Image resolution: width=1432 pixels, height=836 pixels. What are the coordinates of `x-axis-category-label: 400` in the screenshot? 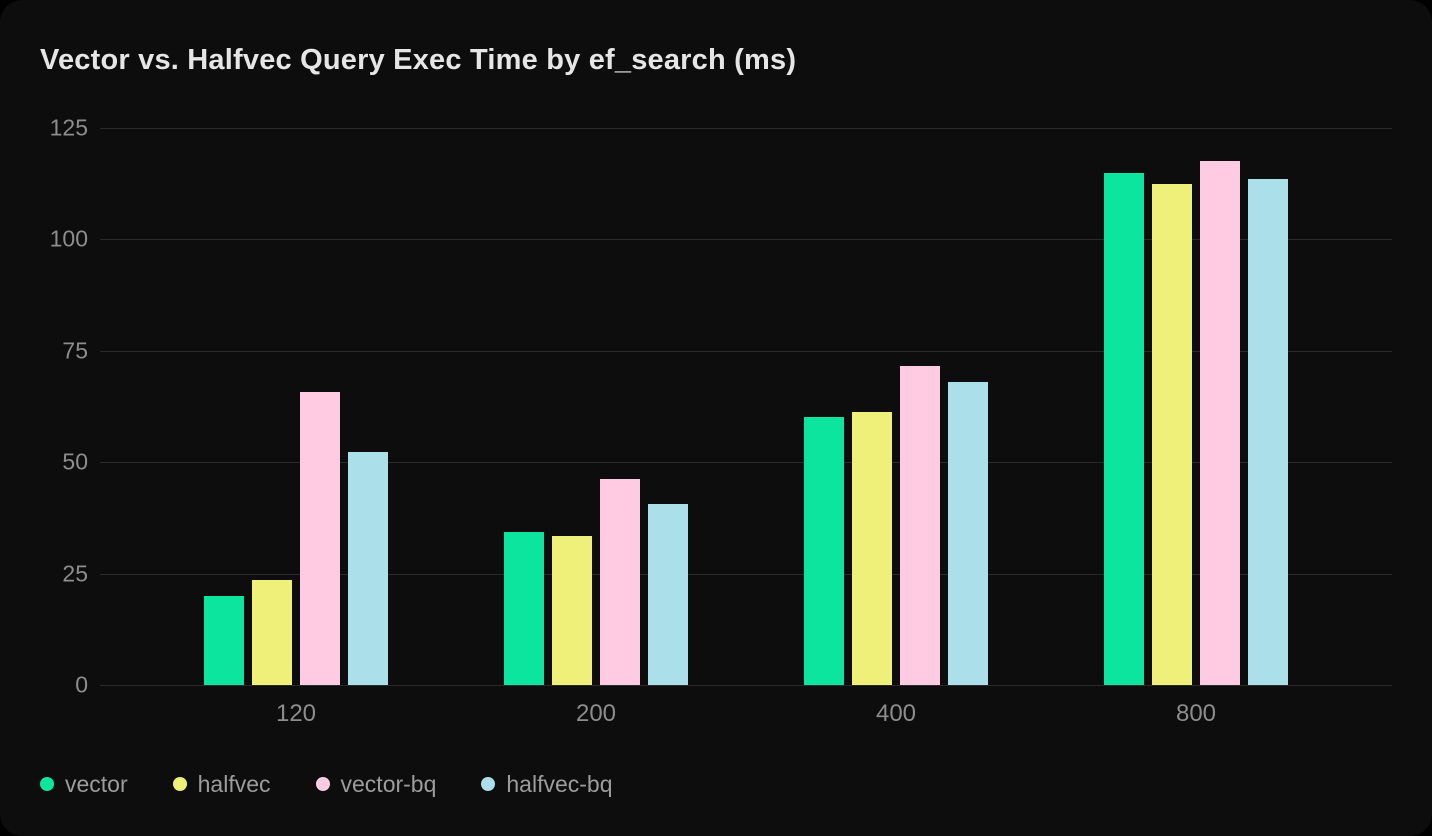 It's located at (896, 713).